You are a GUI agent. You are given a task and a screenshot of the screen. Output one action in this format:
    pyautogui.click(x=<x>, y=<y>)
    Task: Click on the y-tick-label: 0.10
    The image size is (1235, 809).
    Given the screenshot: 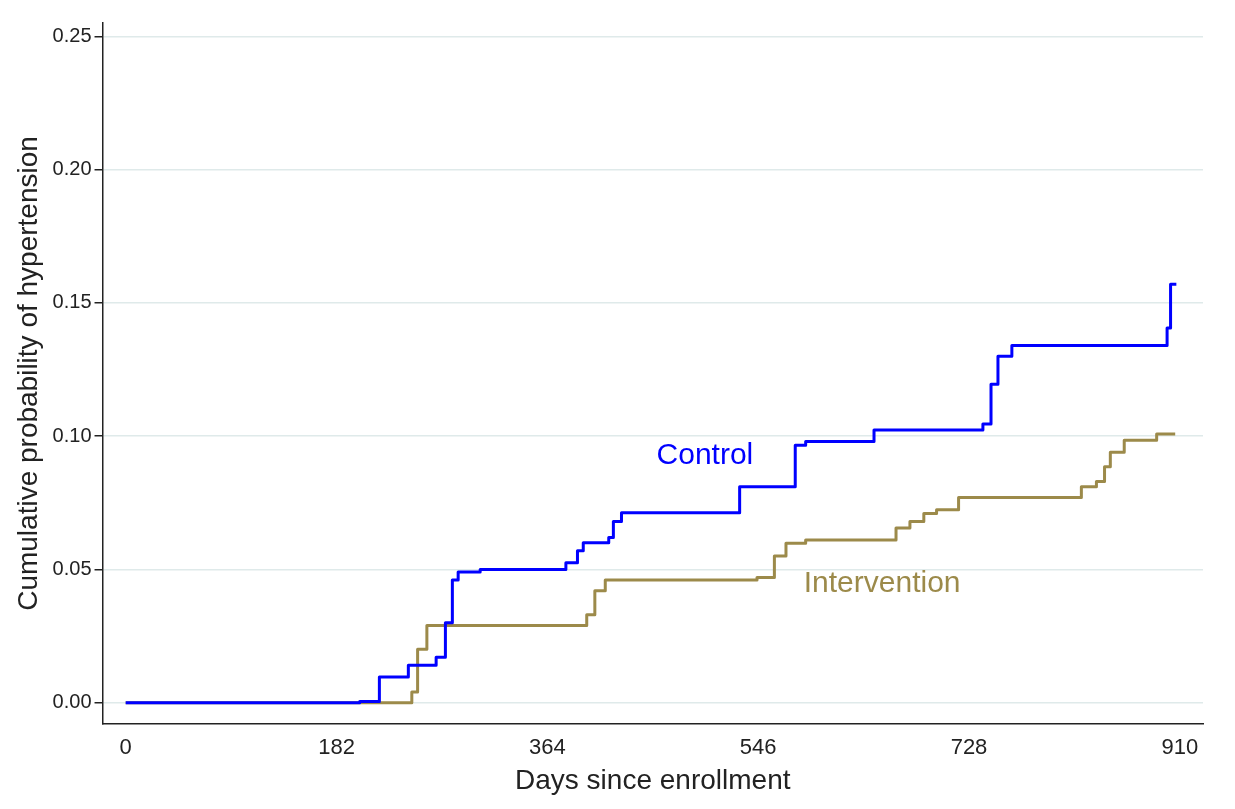 What is the action you would take?
    pyautogui.click(x=72, y=434)
    